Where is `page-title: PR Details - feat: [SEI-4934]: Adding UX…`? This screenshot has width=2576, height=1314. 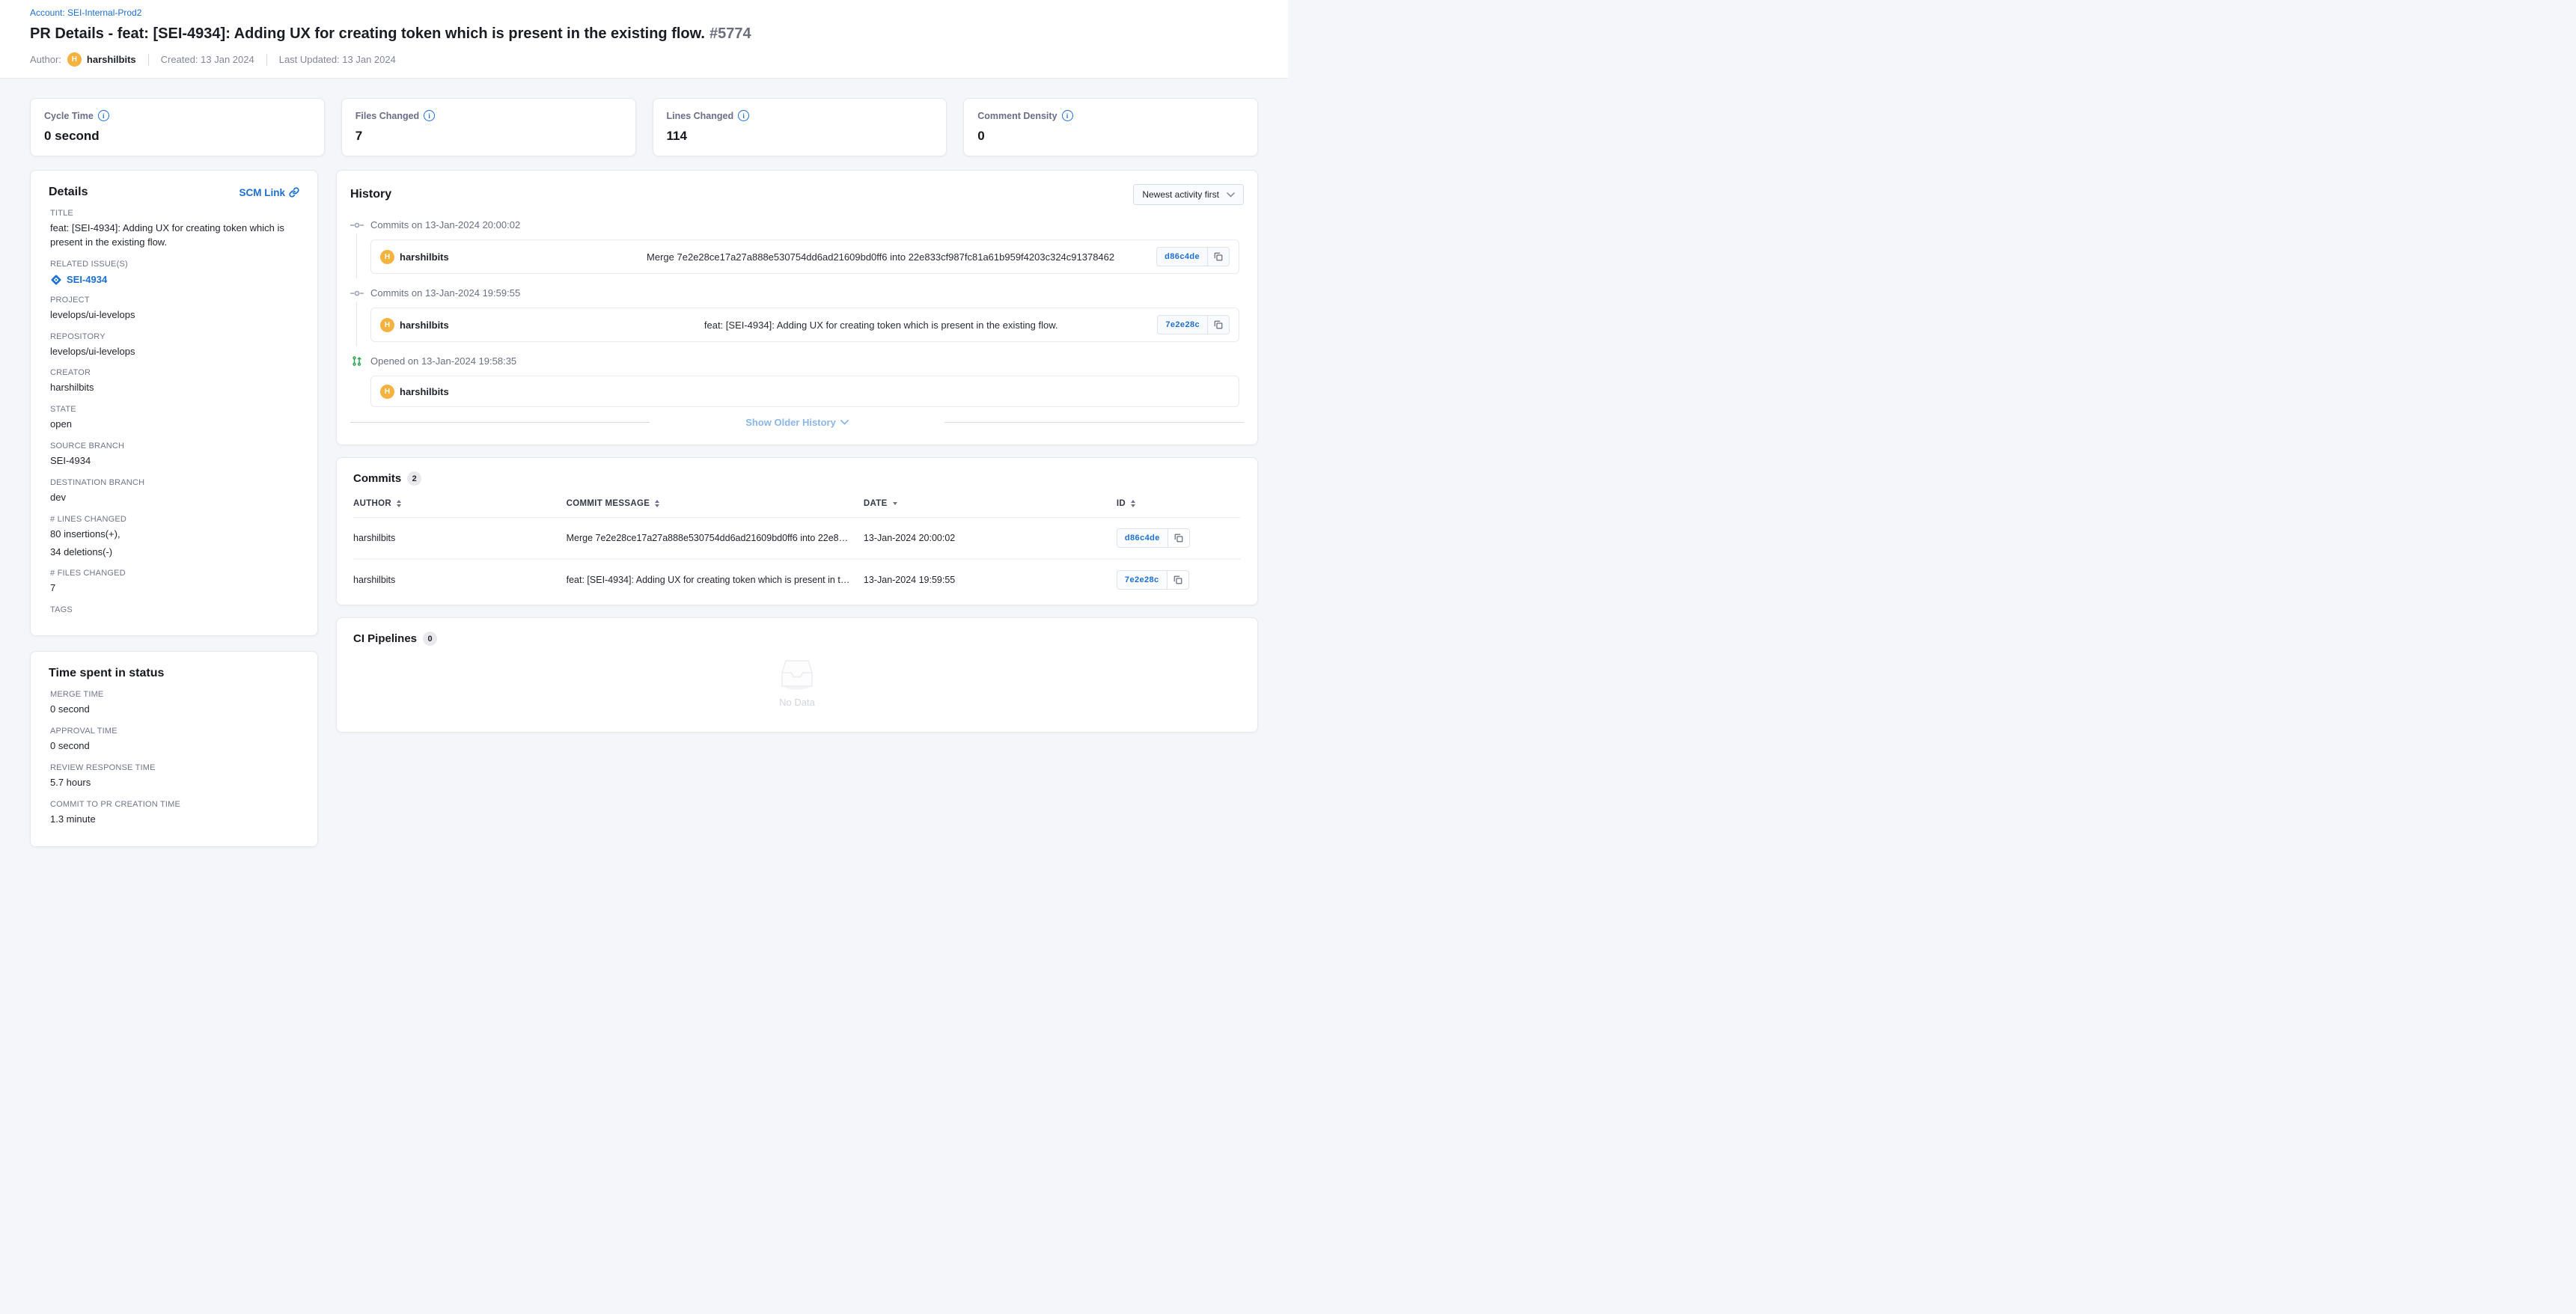
page-title: PR Details - feat: [SEI-4934]: Adding UX… is located at coordinates (644, 34).